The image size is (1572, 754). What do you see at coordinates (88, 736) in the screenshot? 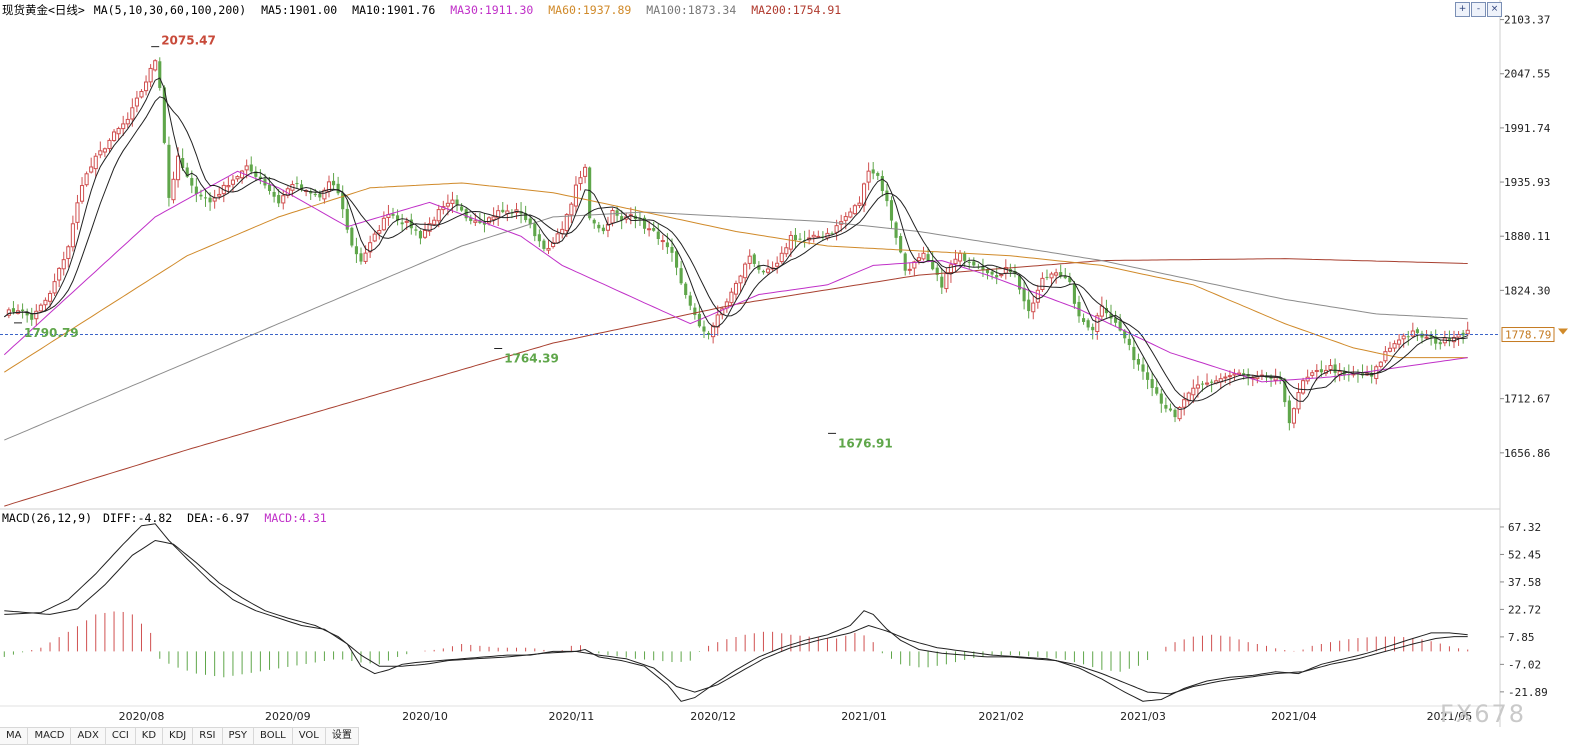
I see `tab-adx: ADX` at bounding box center [88, 736].